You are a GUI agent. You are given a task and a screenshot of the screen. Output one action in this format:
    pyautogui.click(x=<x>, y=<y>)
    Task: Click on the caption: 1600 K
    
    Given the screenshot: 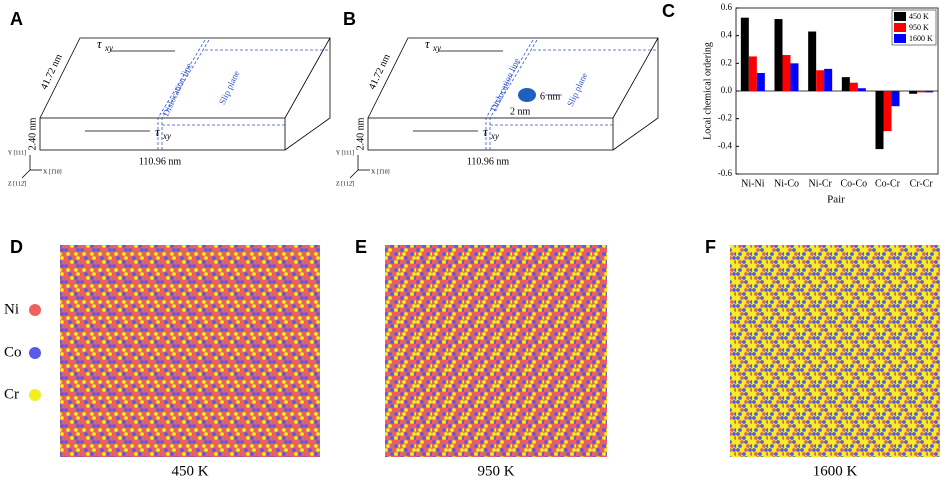 What is the action you would take?
    pyautogui.click(x=835, y=471)
    